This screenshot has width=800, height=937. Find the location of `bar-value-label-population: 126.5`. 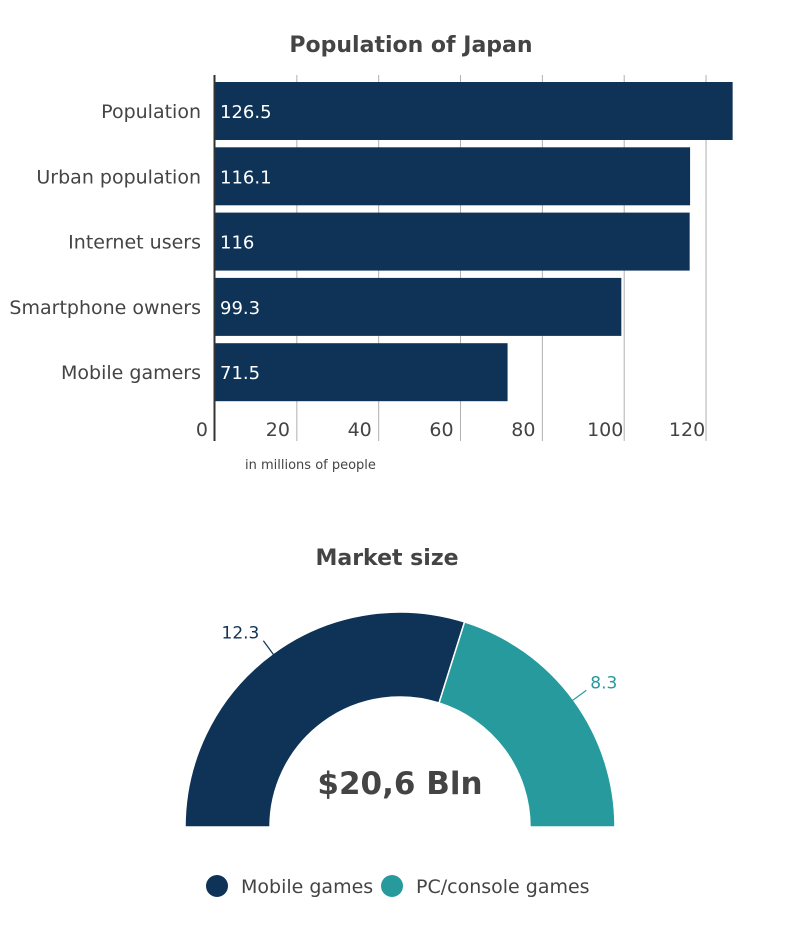

bar-value-label-population: 126.5 is located at coordinates (246, 112).